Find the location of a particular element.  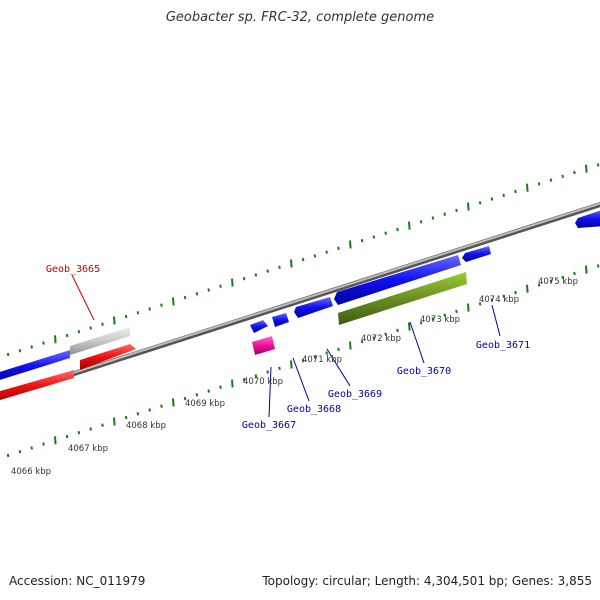

label-geob-3669: Geob_3669 is located at coordinates (355, 394).